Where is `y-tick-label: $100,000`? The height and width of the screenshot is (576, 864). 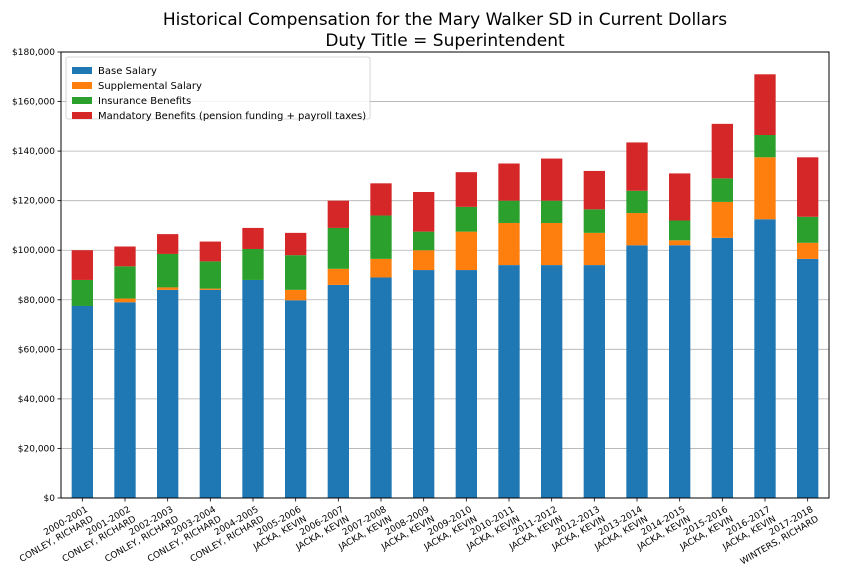
y-tick-label: $100,000 is located at coordinates (33, 251).